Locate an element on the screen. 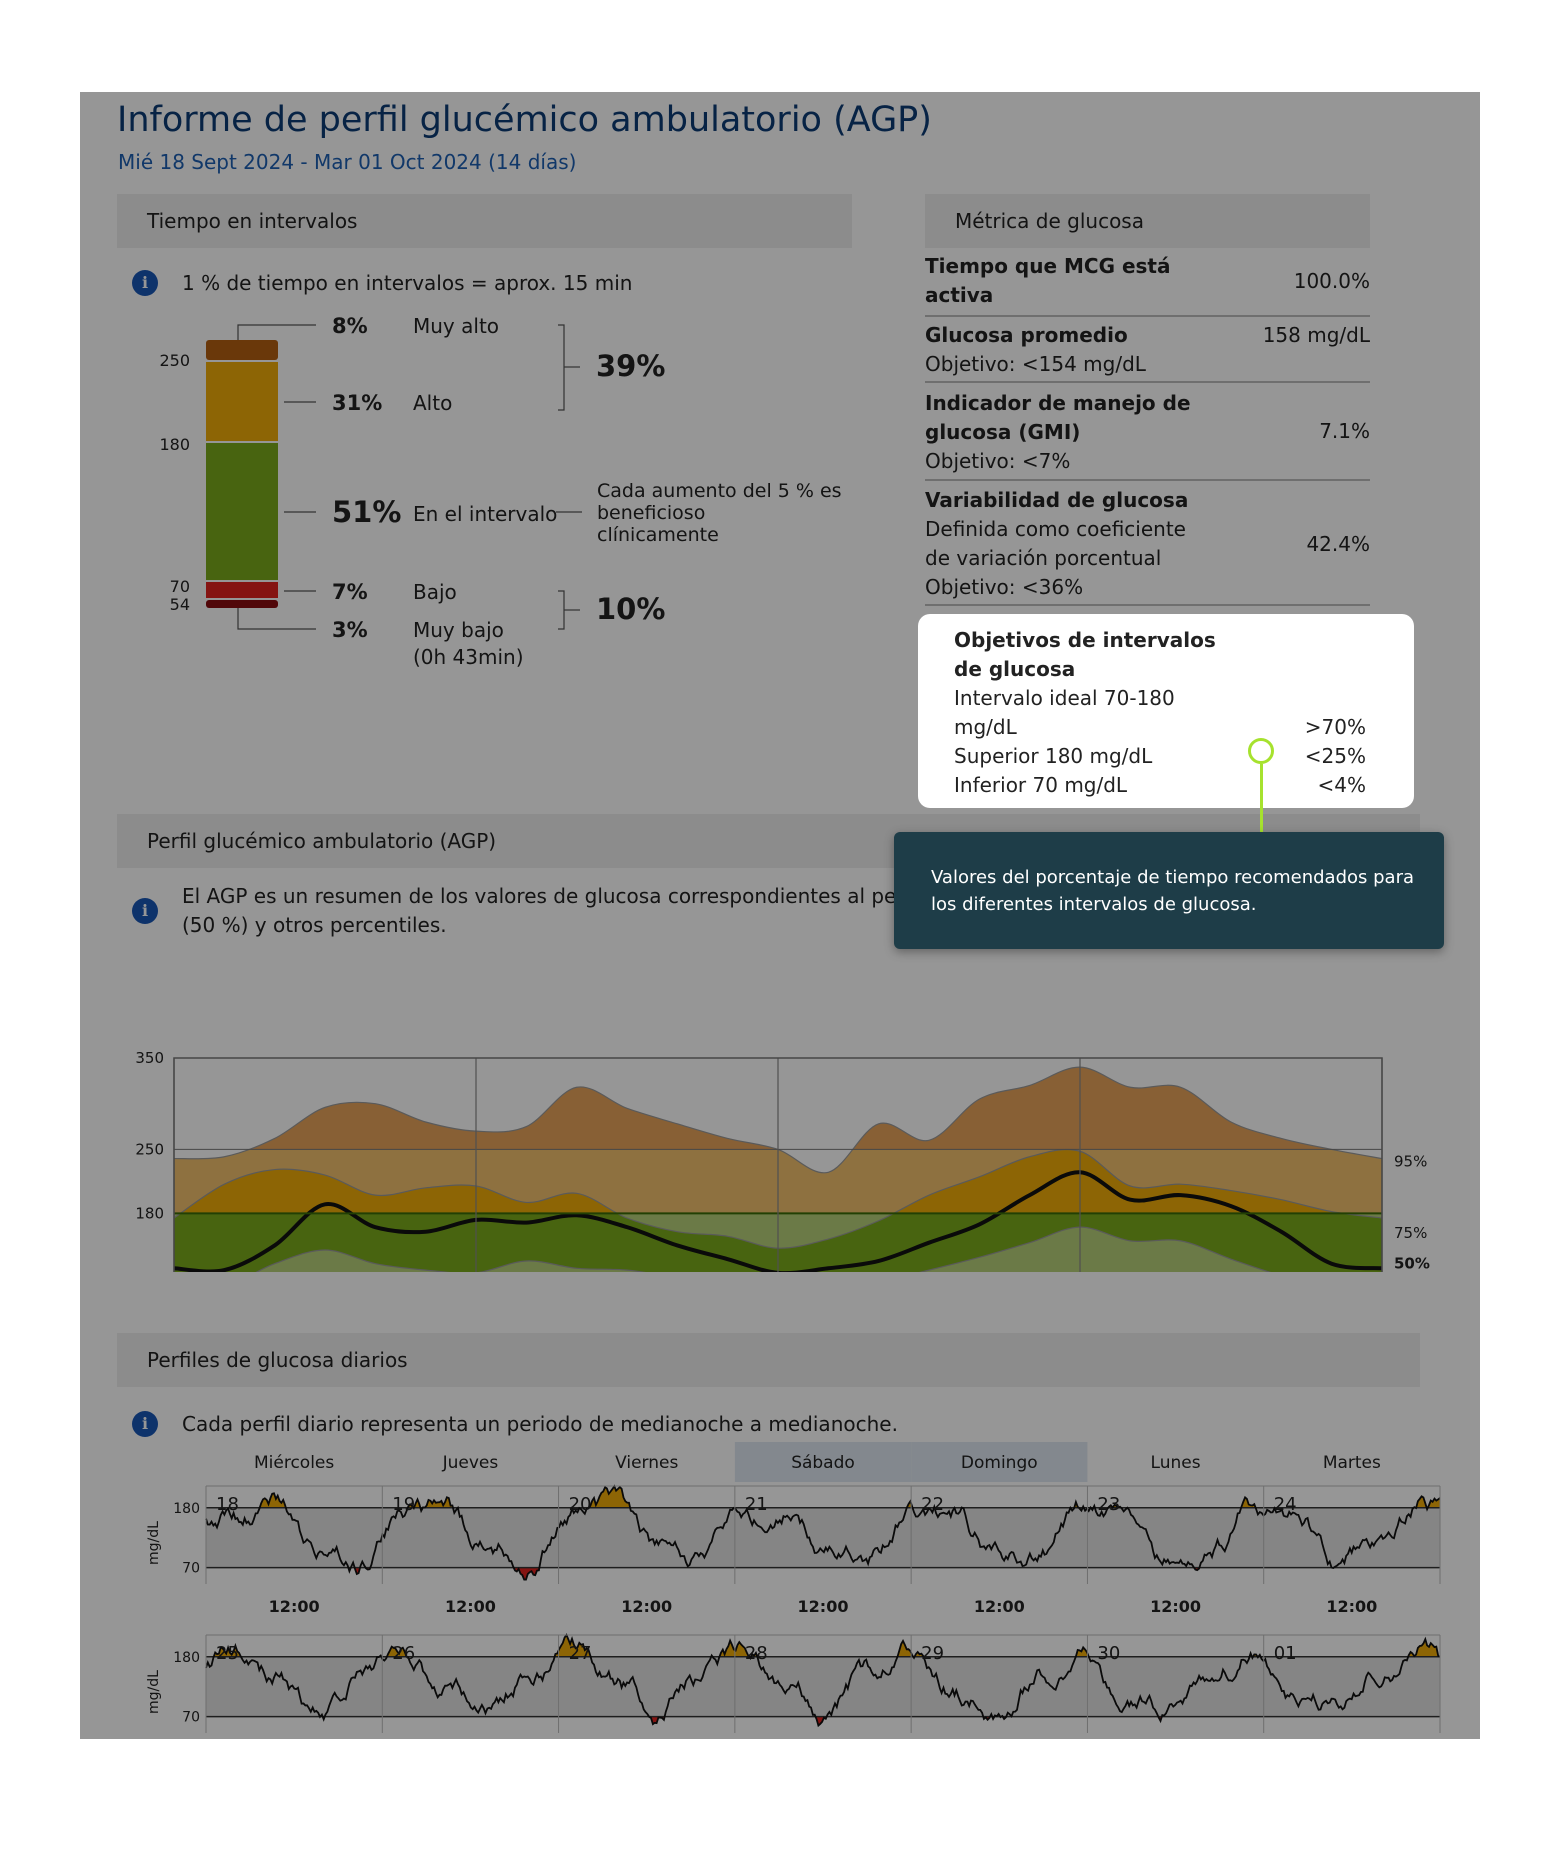  agp-section-title: Perfil glucémico ambulatorio (AGP) is located at coordinates (322, 841).